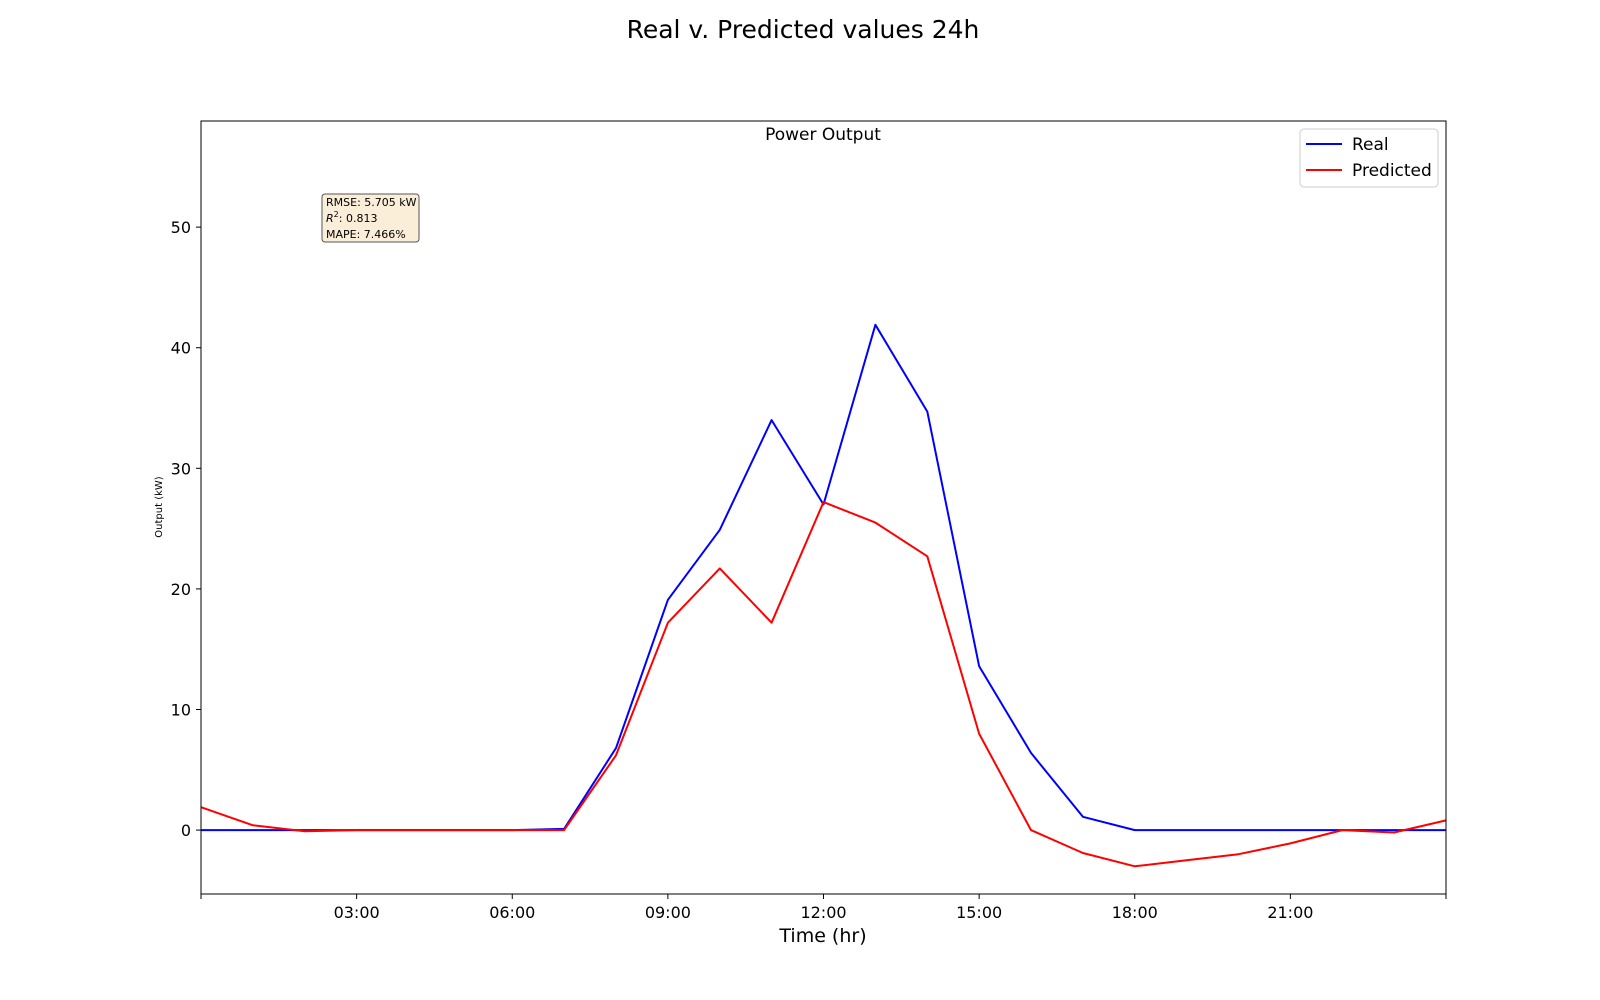  What do you see at coordinates (512, 912) in the screenshot?
I see `x-tick-label: 06:00` at bounding box center [512, 912].